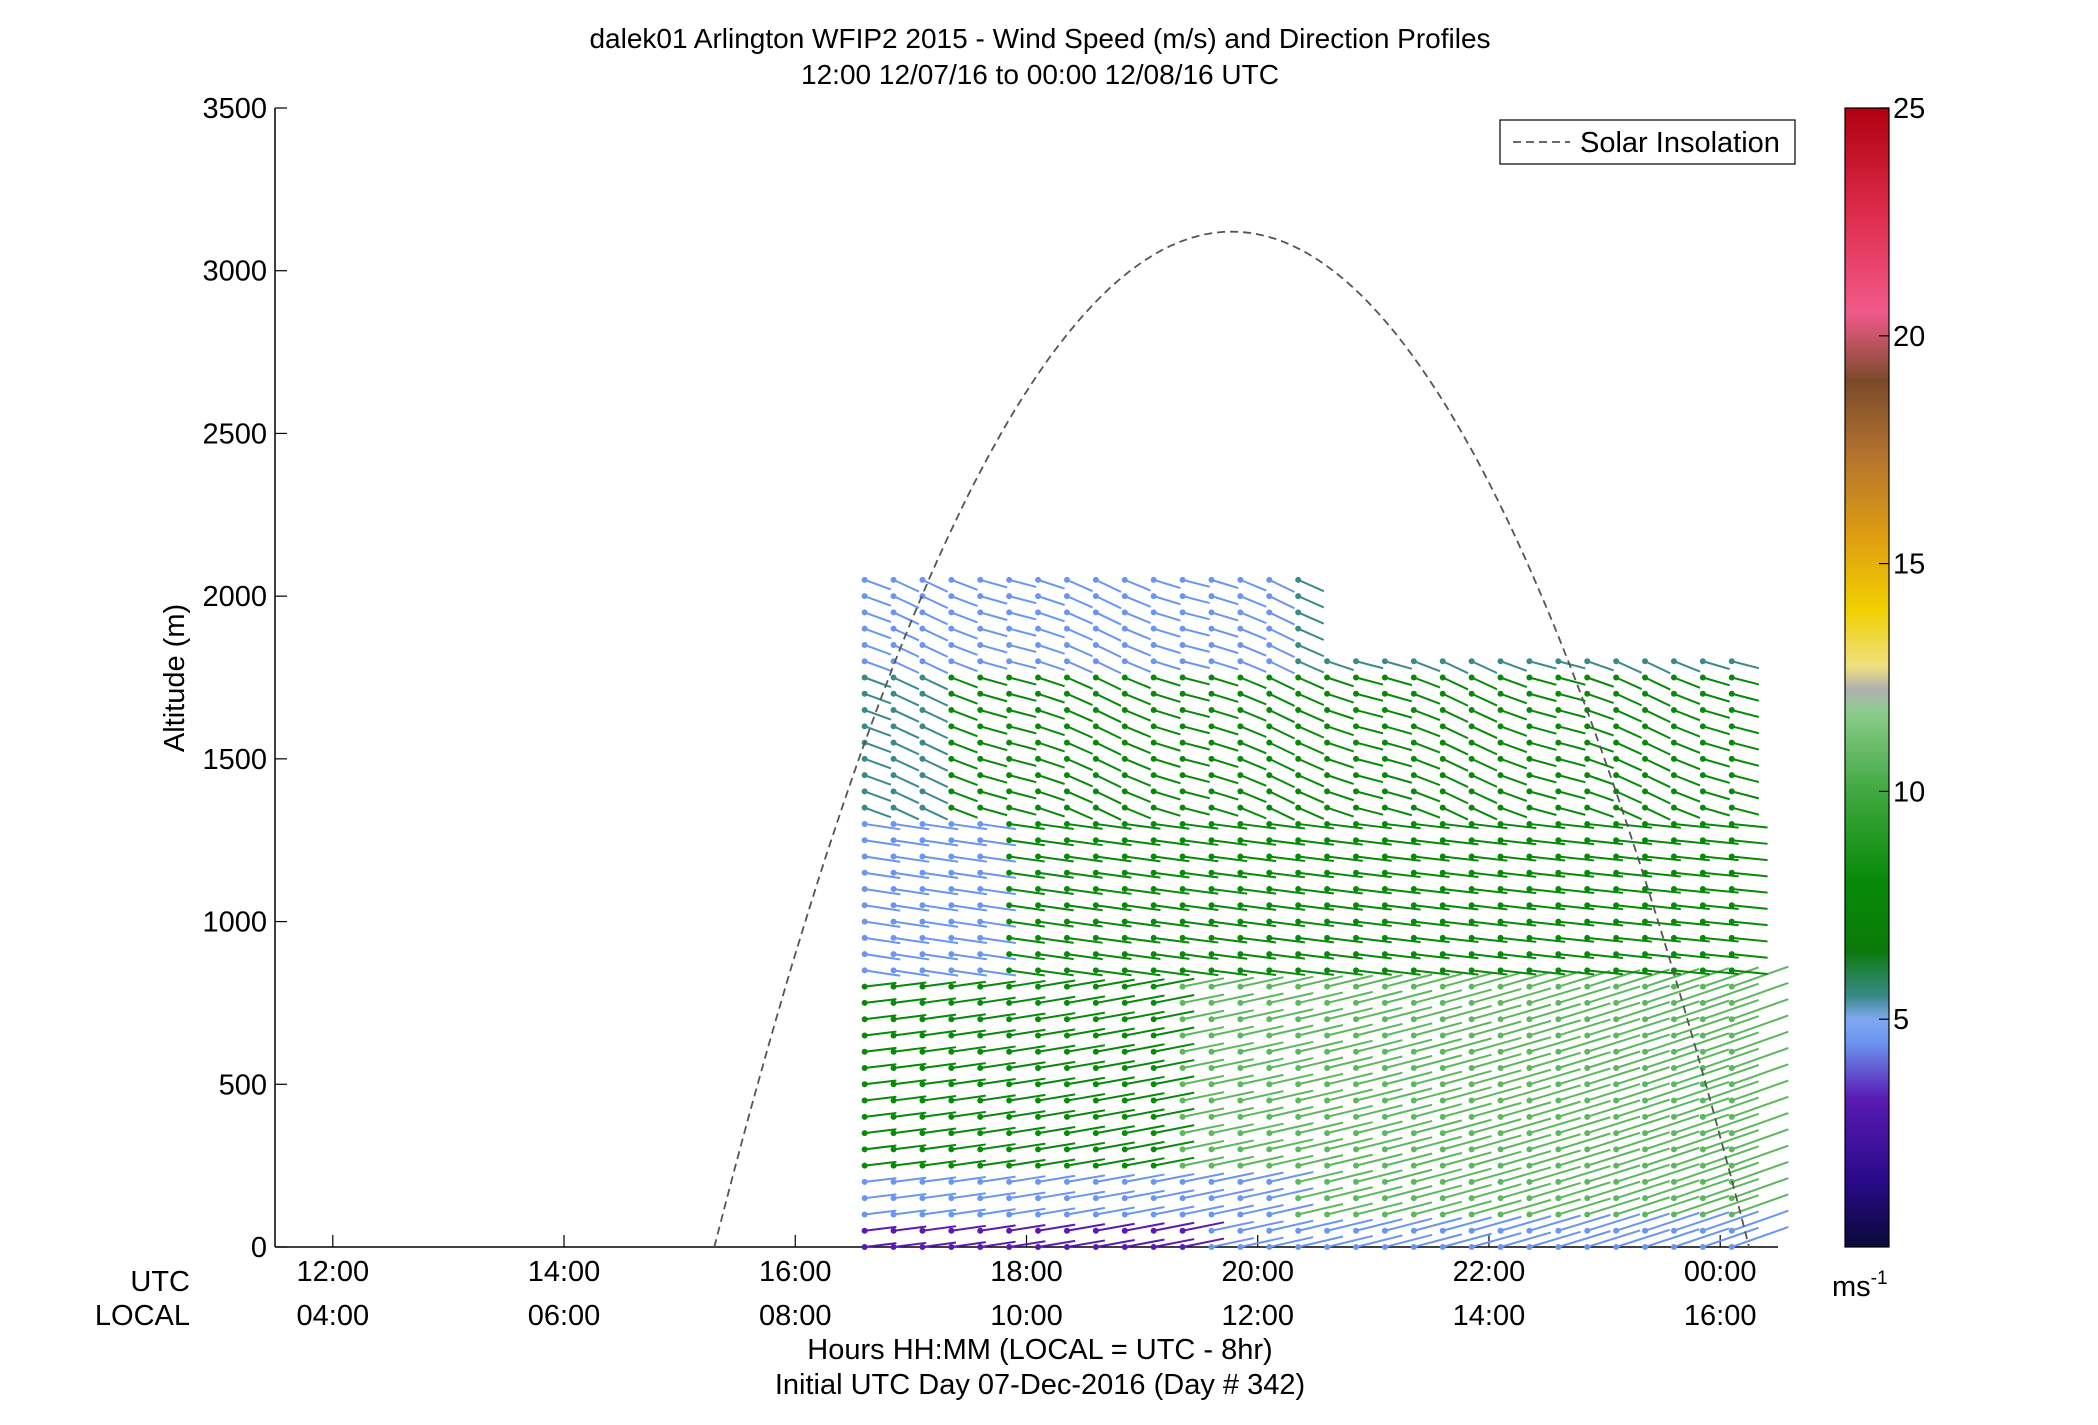 Image resolution: width=2098 pixels, height=1425 pixels. I want to click on colorbar-unit-exponent: -1, so click(1879, 1278).